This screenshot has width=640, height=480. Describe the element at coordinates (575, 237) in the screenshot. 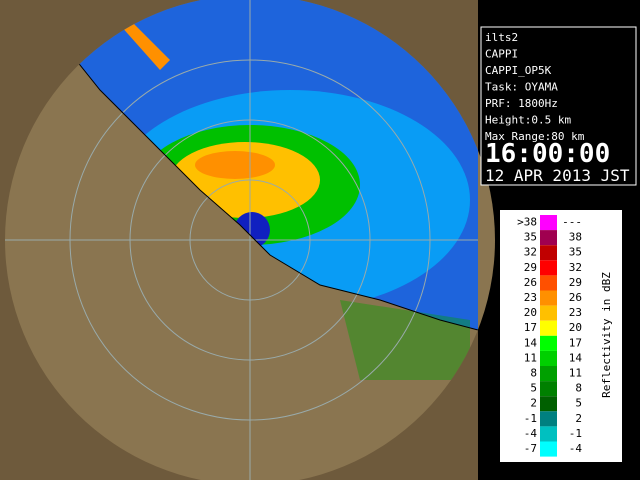

I see `legend-high: 38` at that location.